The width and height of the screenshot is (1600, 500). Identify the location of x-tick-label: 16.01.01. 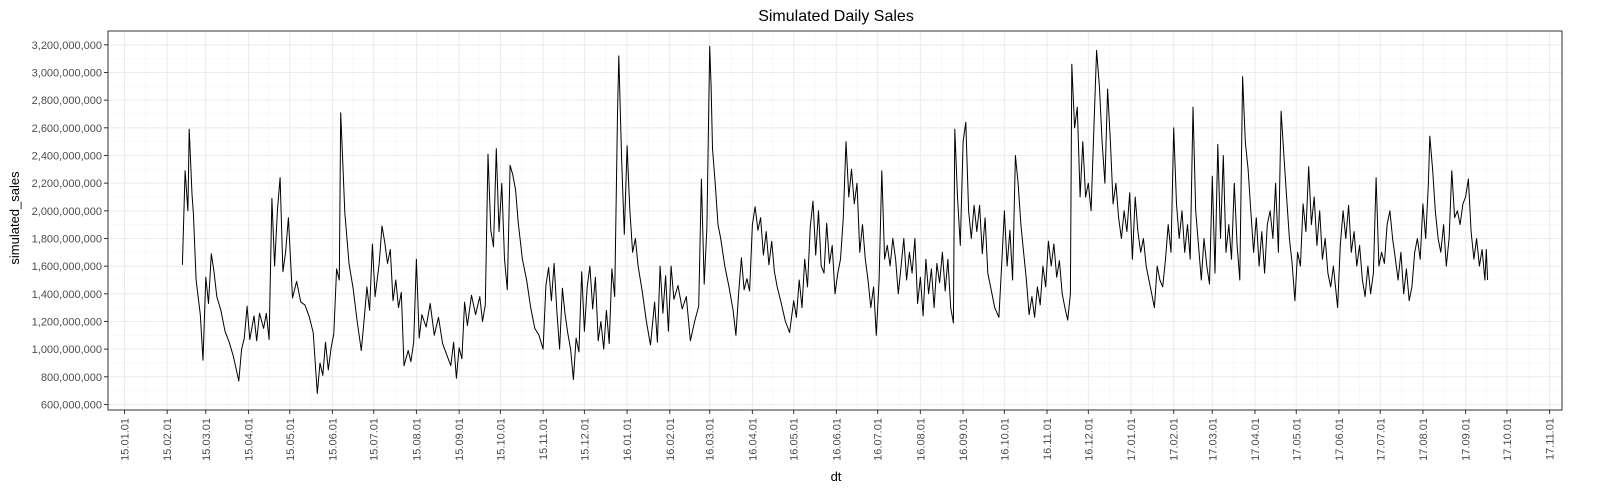
(628, 439).